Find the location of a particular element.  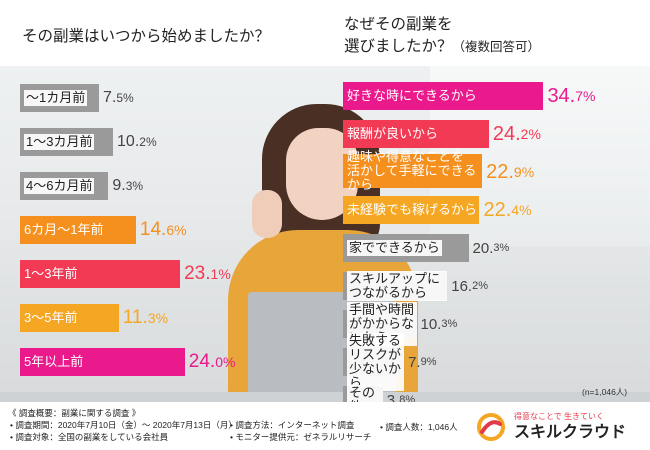

bar: 3〜5年前 is located at coordinates (69, 318).